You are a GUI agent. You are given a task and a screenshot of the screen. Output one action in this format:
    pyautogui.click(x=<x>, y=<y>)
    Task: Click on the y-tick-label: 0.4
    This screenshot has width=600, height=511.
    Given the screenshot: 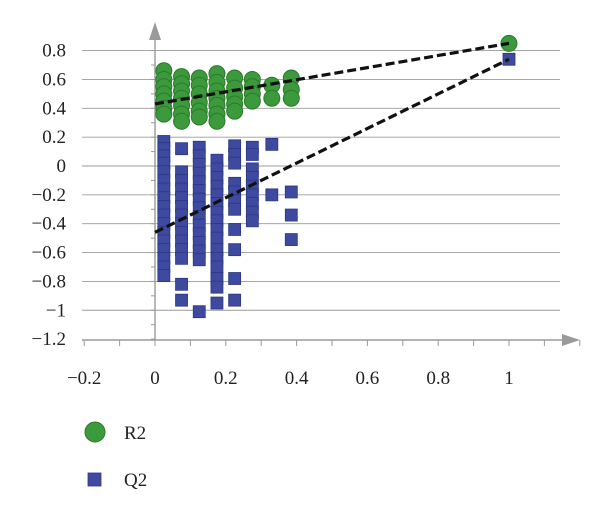 What is the action you would take?
    pyautogui.click(x=54, y=108)
    